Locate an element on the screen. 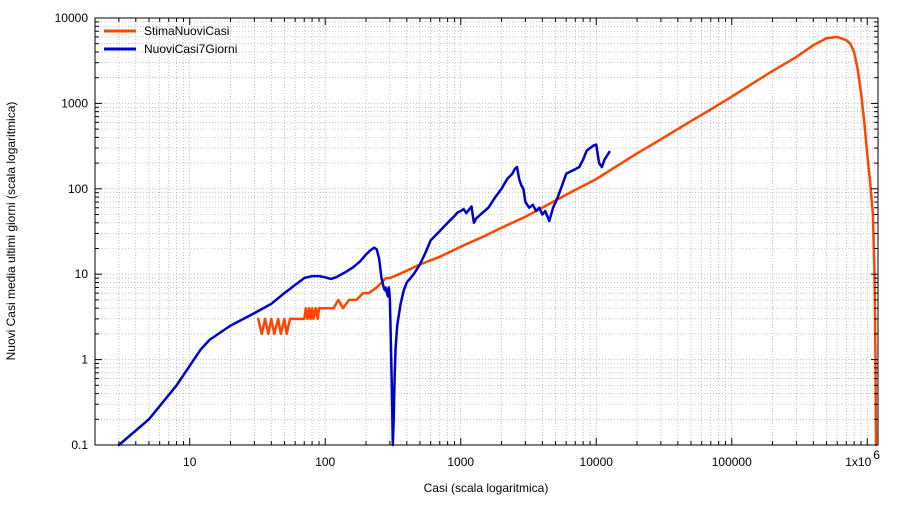  y-tick-label: 0.1 is located at coordinates (79, 445).